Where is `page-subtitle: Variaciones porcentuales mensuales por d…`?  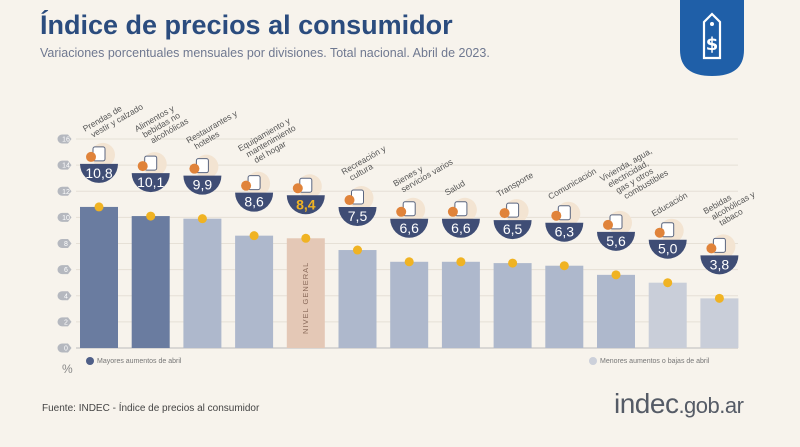
page-subtitle: Variaciones porcentuales mensuales por d… is located at coordinates (265, 53).